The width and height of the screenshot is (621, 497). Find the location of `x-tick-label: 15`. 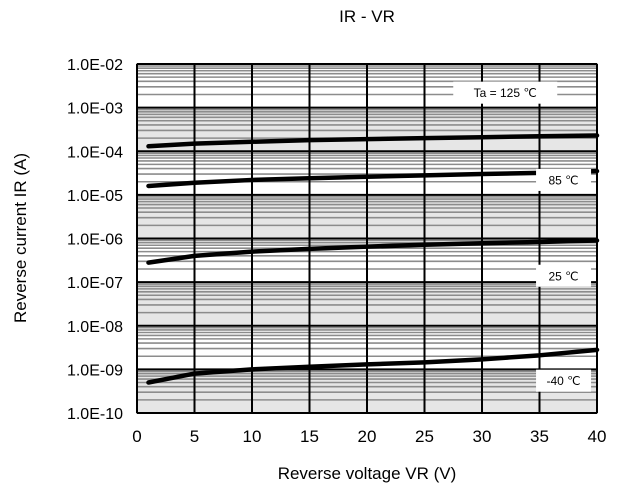

x-tick-label: 15 is located at coordinates (309, 436).